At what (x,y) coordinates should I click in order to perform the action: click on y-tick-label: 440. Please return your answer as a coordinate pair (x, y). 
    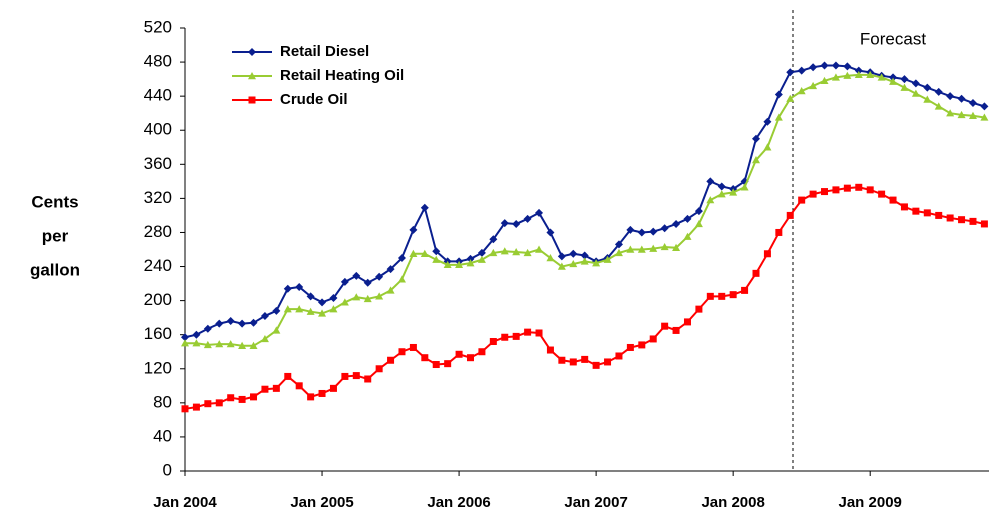
    Looking at the image, I should click on (158, 95).